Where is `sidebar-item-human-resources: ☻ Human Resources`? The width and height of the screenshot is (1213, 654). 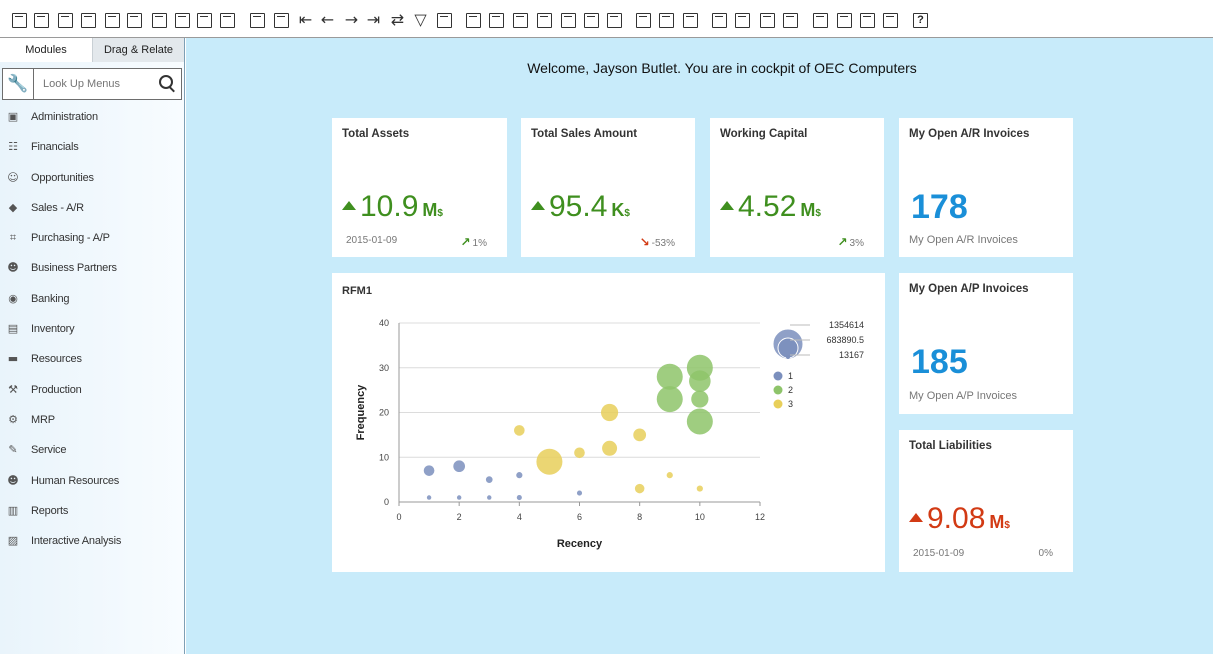 sidebar-item-human-resources: ☻ Human Resources is located at coordinates (92, 488).